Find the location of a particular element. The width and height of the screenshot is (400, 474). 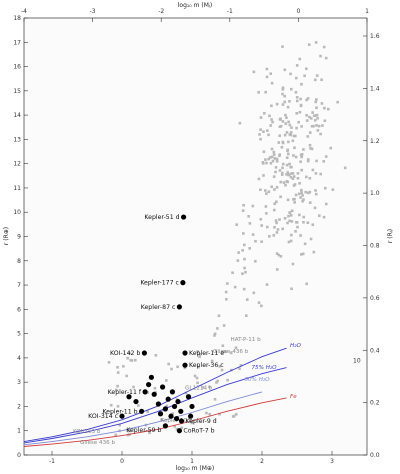

planet-label: KOI-142 b is located at coordinates (125, 353).